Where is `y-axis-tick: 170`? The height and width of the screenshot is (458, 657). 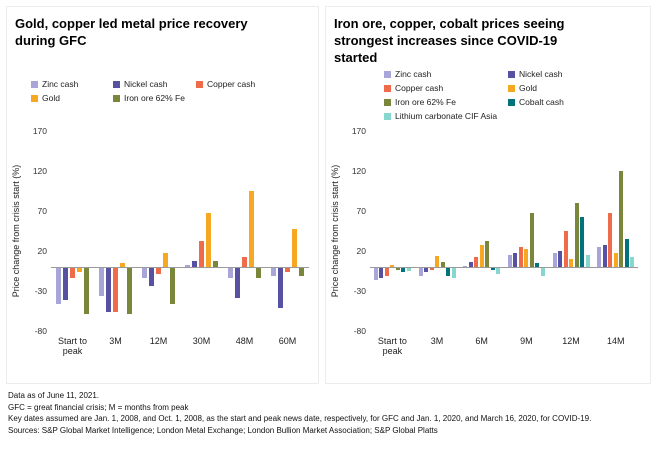 y-axis-tick: 170 is located at coordinates (358, 131).